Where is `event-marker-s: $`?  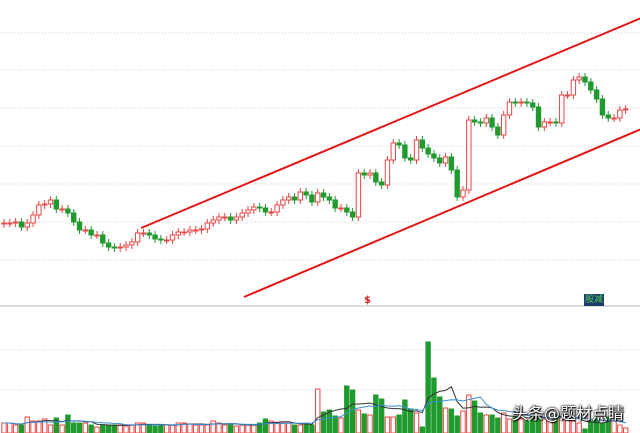 event-marker-s: $ is located at coordinates (367, 300).